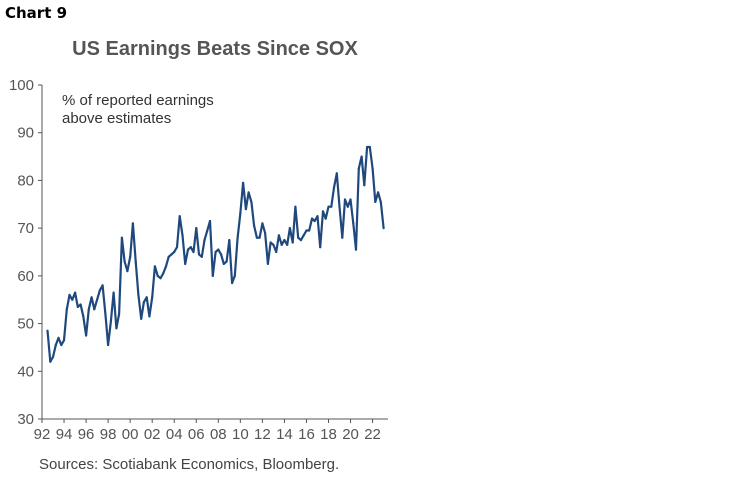 Image resolution: width=750 pixels, height=482 pixels. I want to click on y-tick-label: 60, so click(25, 276).